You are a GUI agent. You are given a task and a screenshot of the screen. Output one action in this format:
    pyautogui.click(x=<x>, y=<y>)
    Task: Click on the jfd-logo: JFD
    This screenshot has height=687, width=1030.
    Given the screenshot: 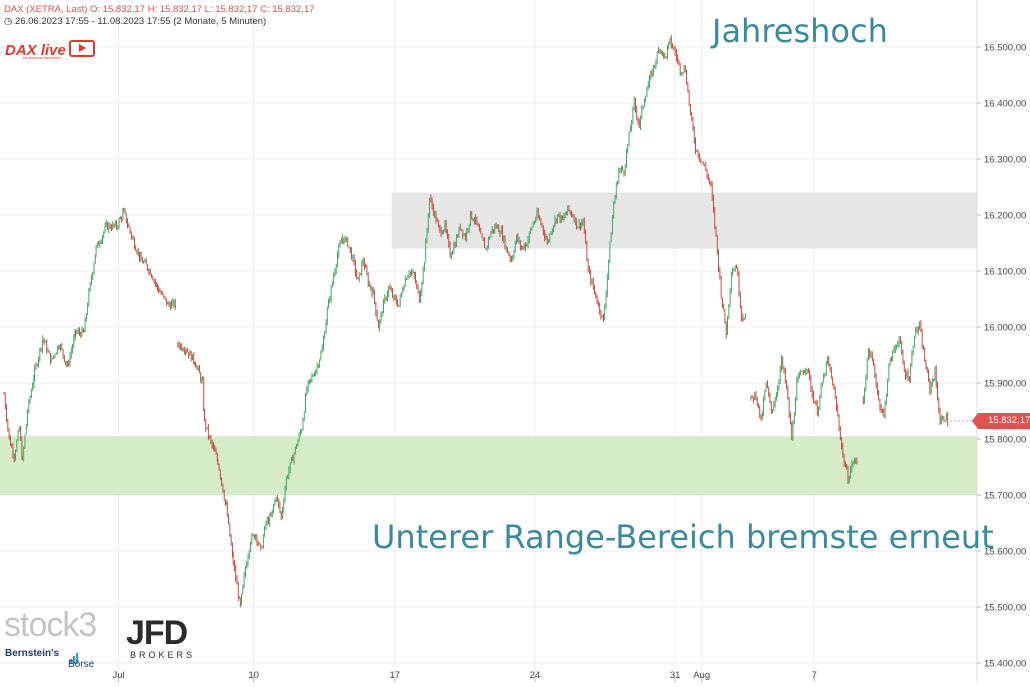 What is the action you would take?
    pyautogui.click(x=157, y=633)
    